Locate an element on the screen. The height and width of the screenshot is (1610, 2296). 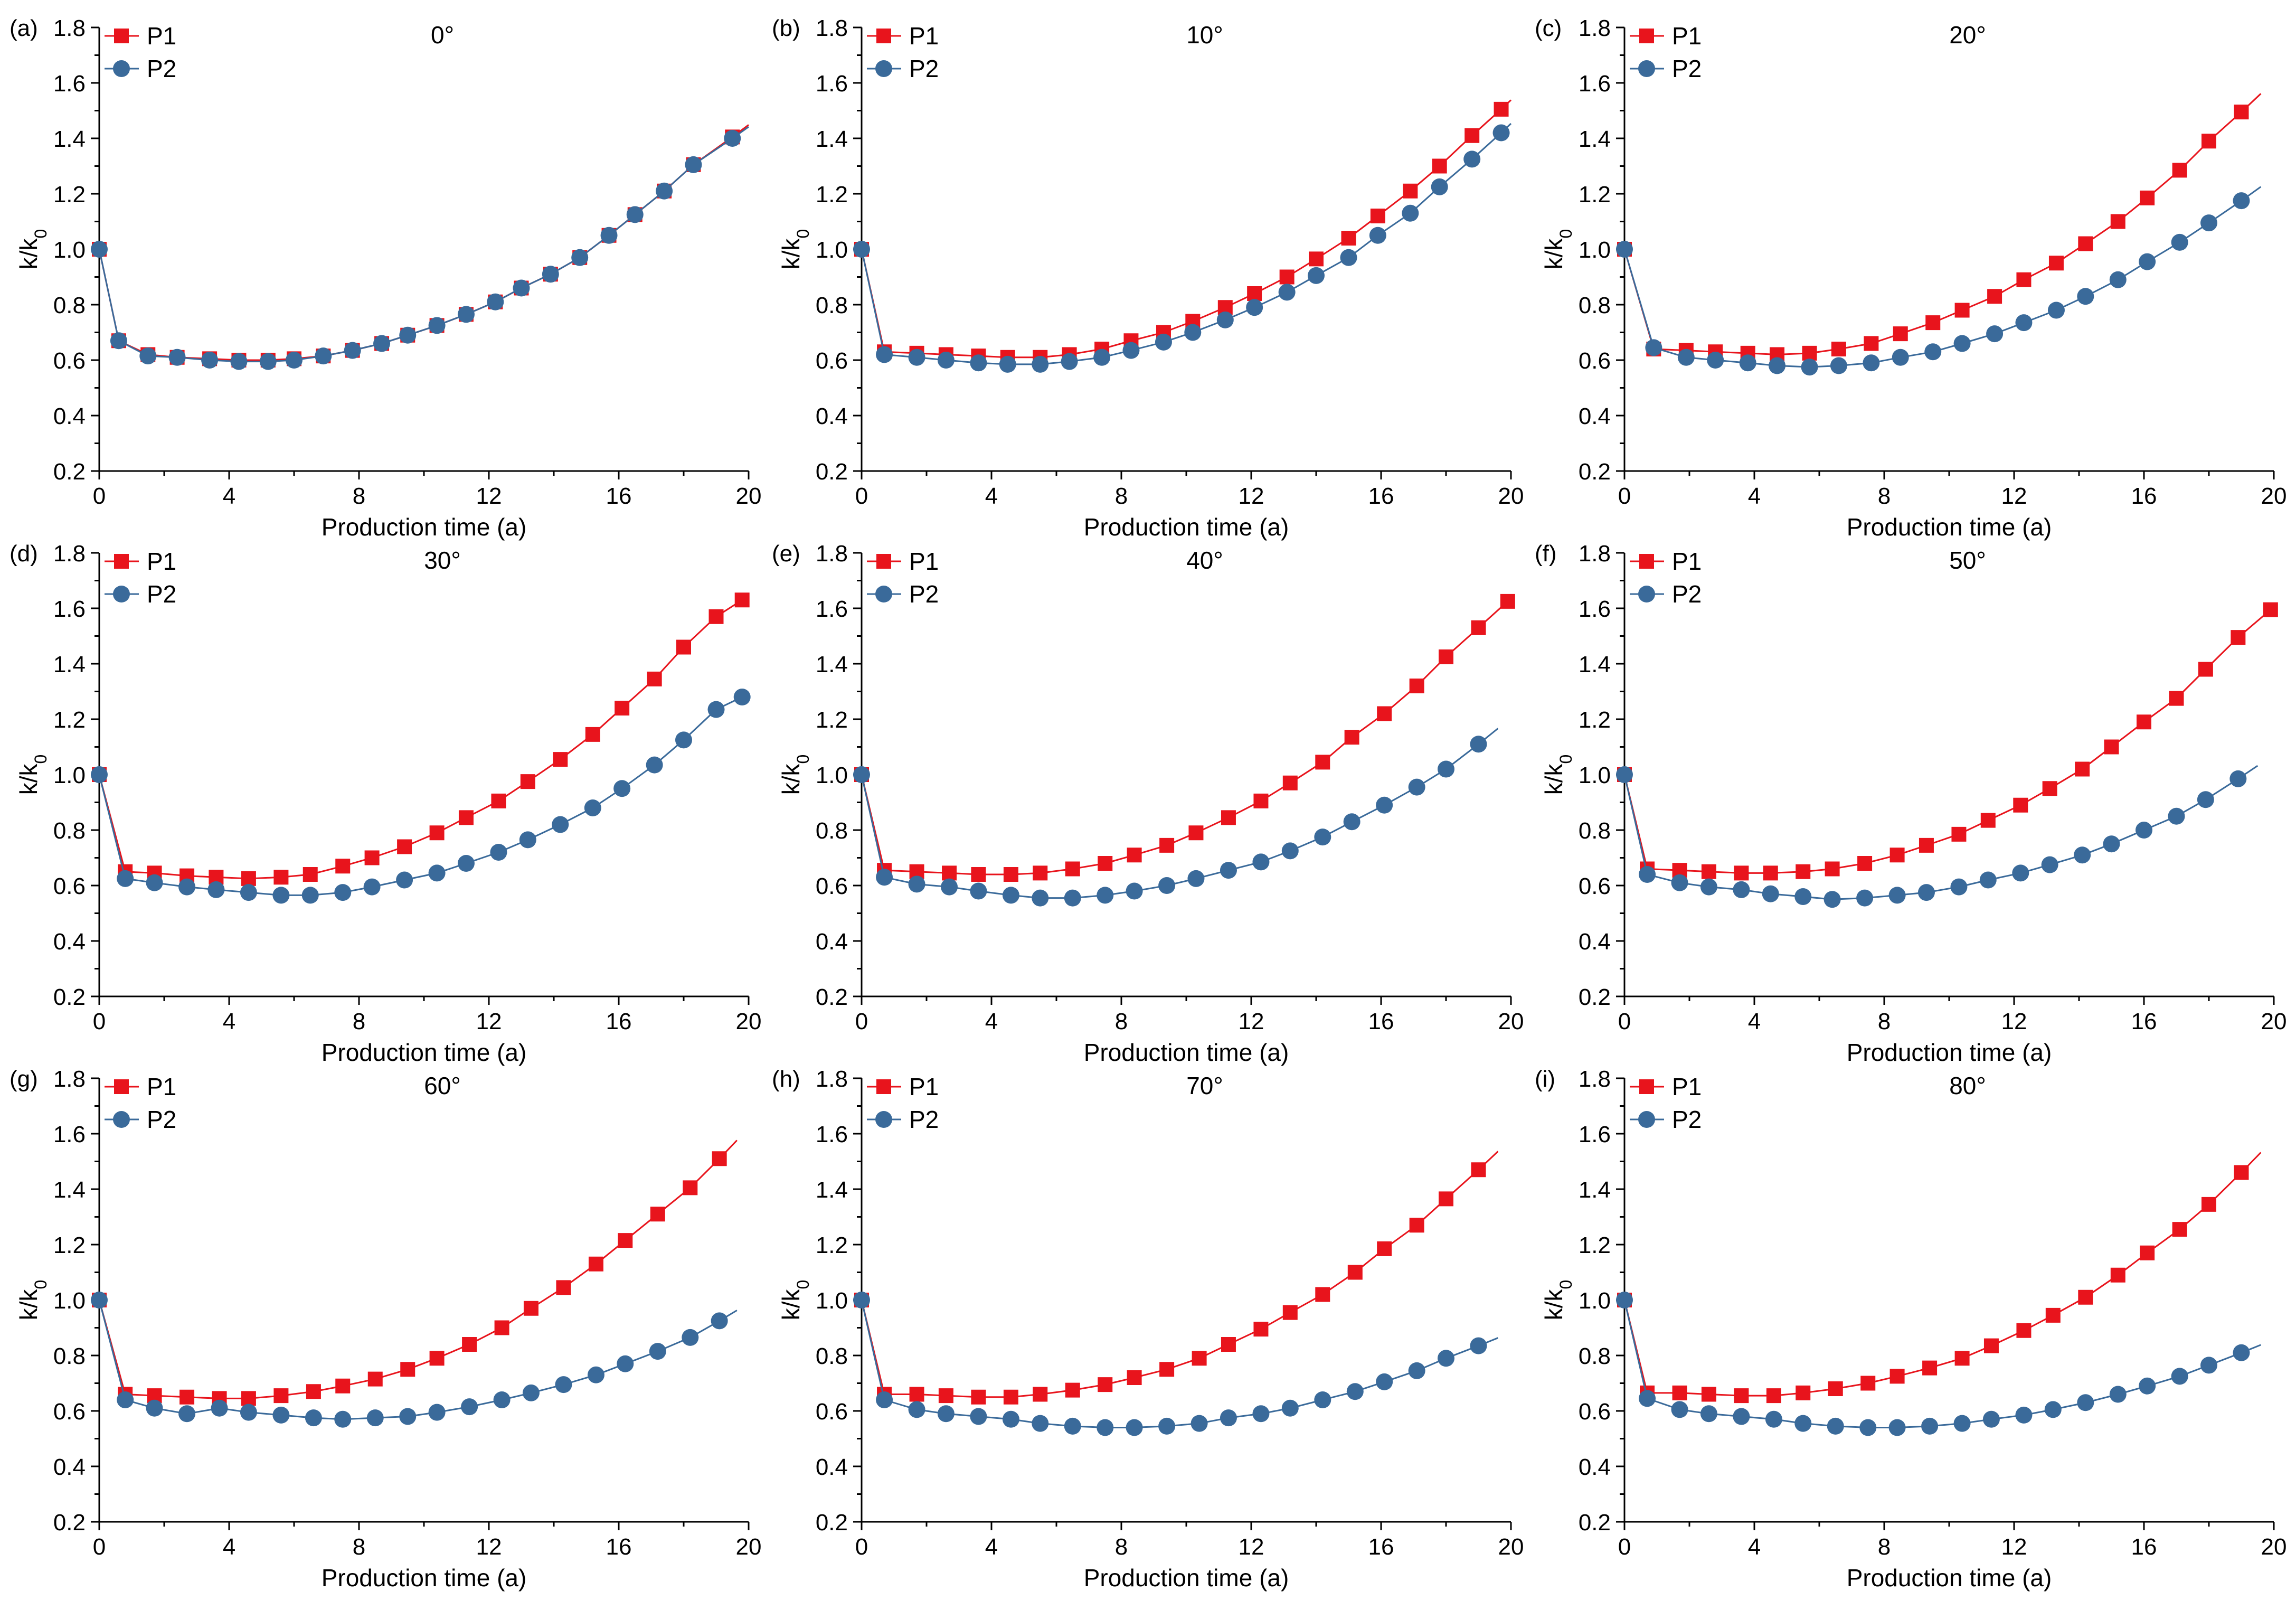
y-tick-label: 1.2 is located at coordinates (1595, 1245).